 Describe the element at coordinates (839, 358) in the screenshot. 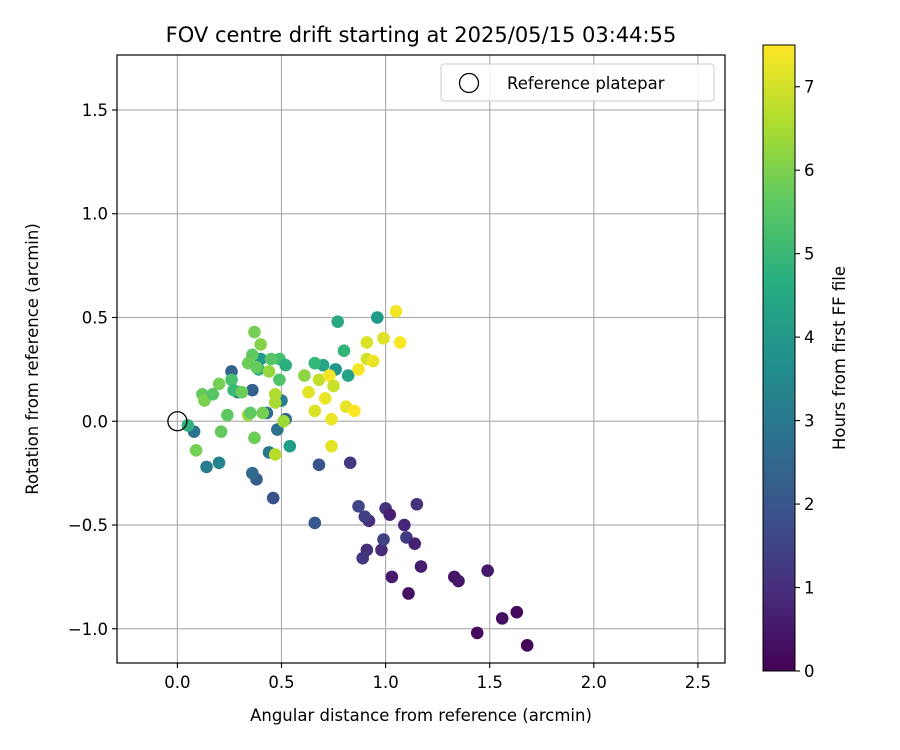

I see `colorbar-label: Hours from first FF file` at that location.